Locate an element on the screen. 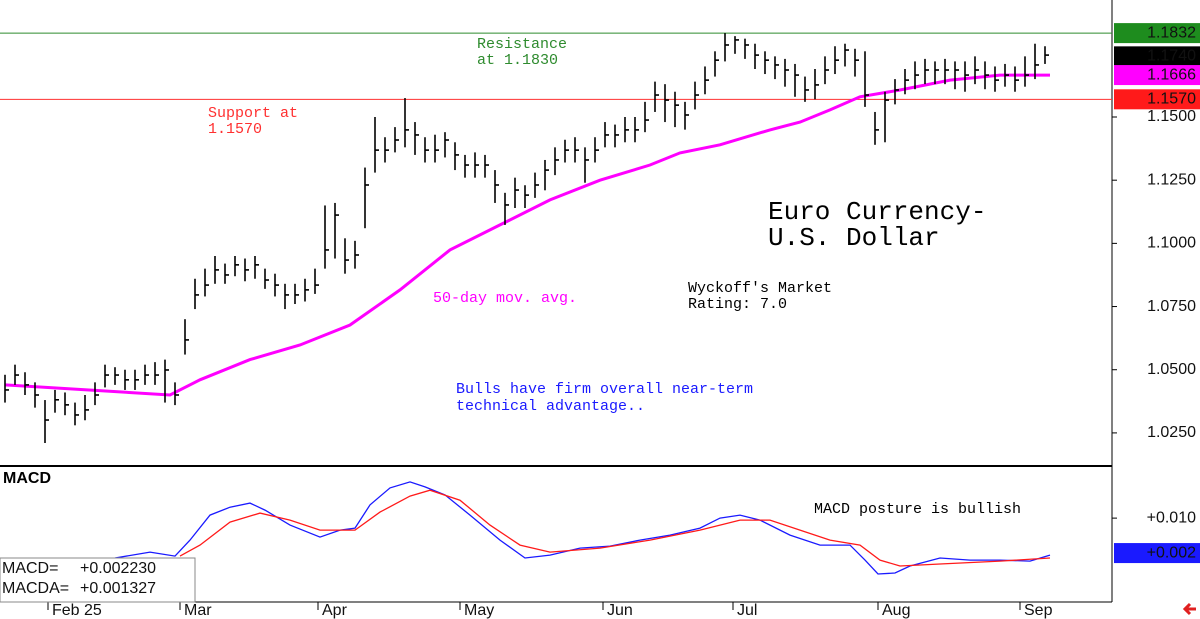  macd-y-tick-label: +0.010 is located at coordinates (1171, 517).